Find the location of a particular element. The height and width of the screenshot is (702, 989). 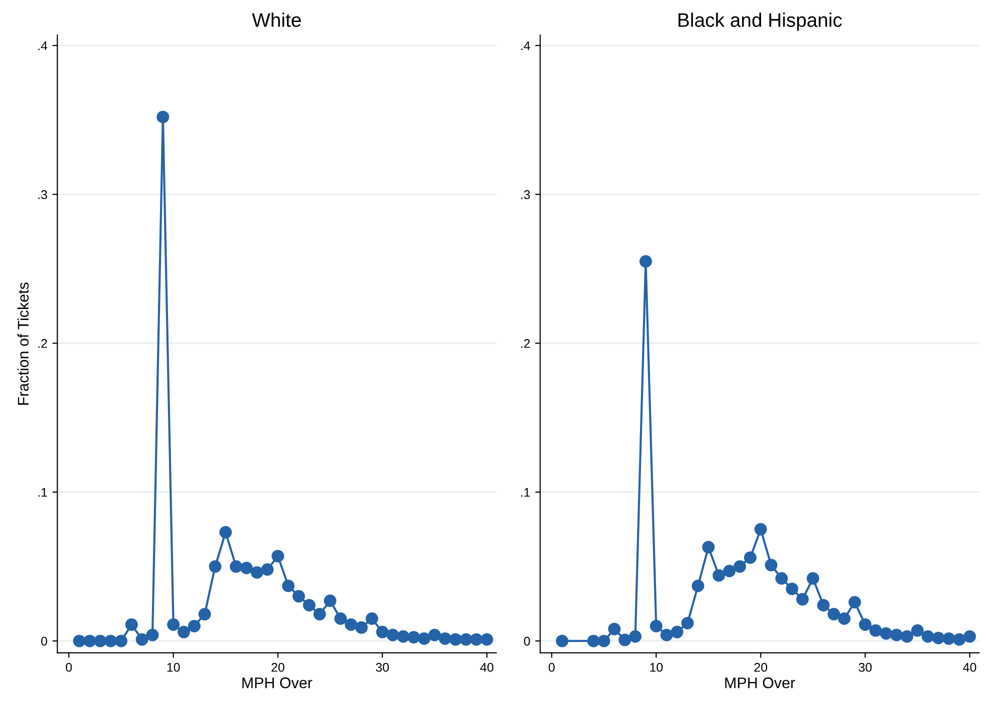

y-axis-title: Fraction of Tickets is located at coordinates (23, 343).